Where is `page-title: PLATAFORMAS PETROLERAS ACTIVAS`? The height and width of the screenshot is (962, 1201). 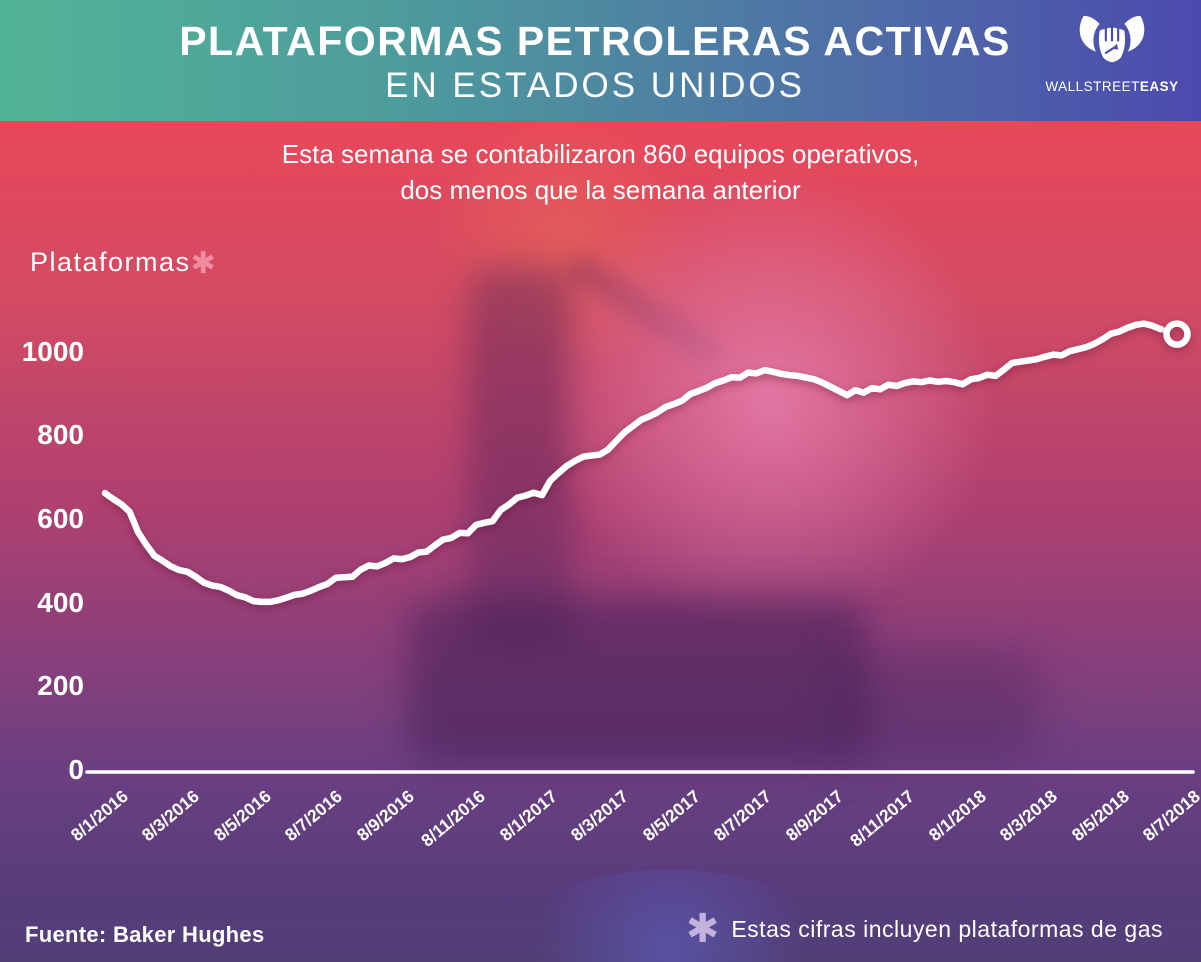 page-title: PLATAFORMAS PETROLERAS ACTIVAS is located at coordinates (595, 41).